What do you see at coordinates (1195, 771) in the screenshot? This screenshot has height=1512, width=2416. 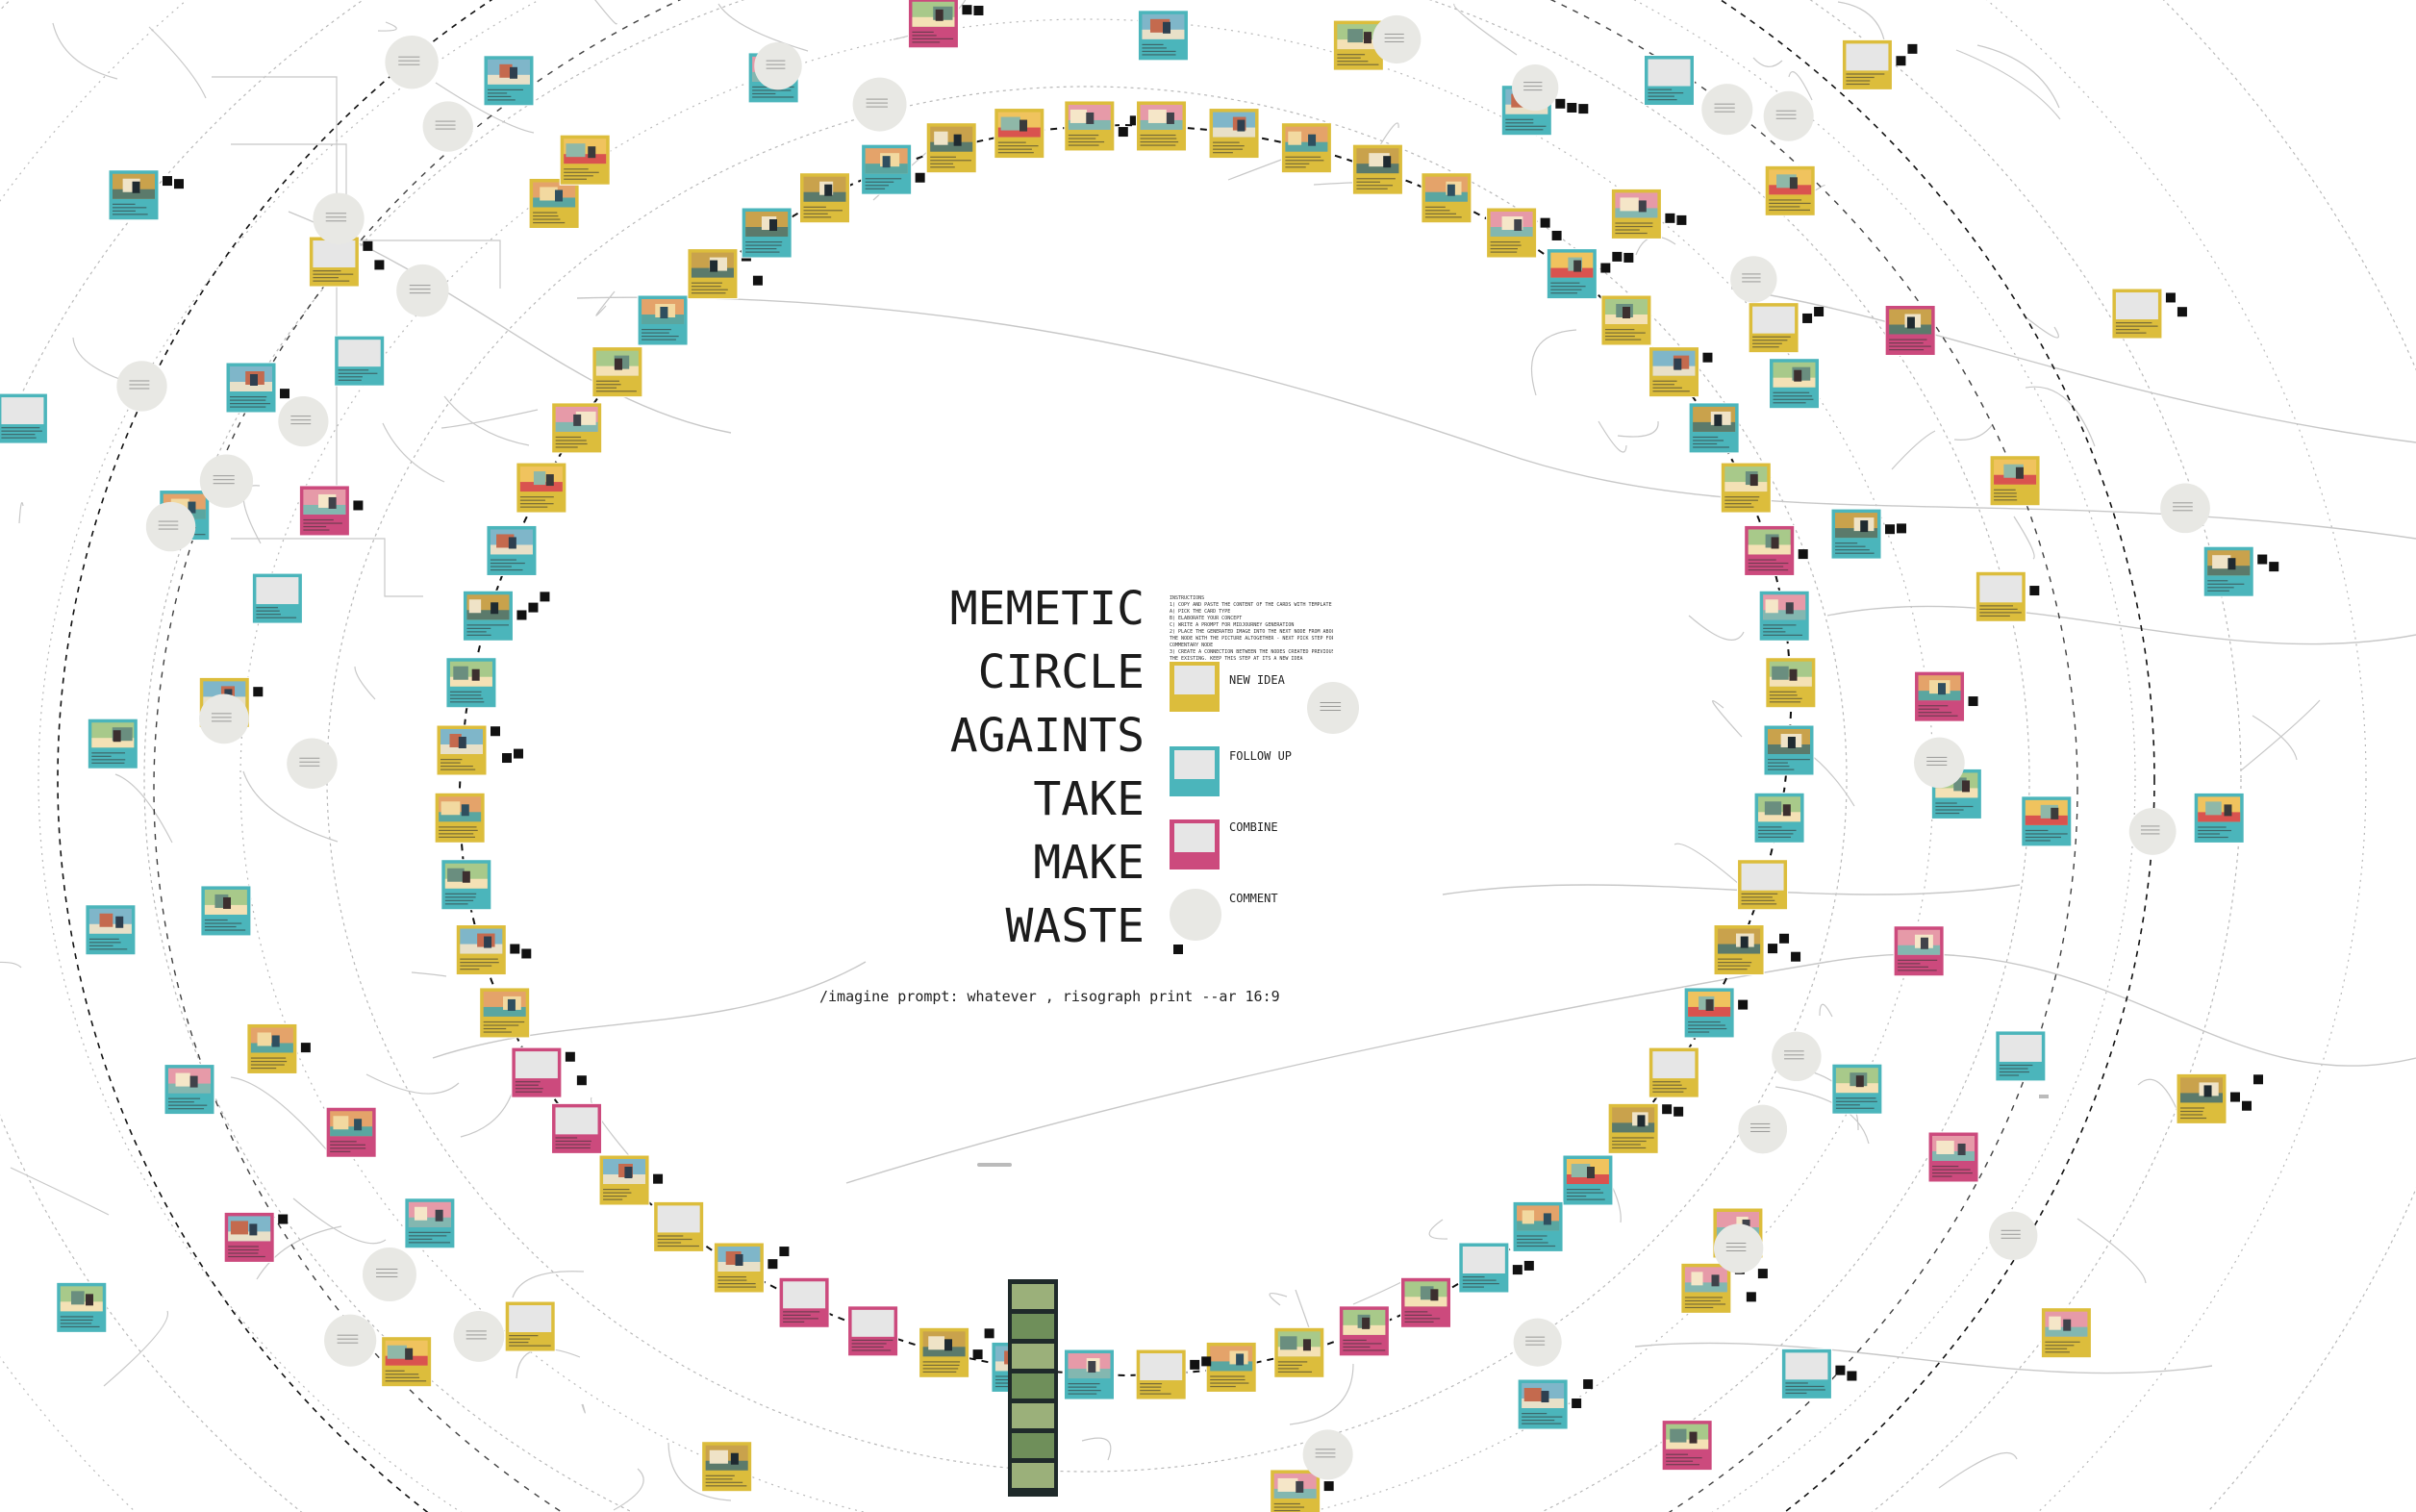 I see `legend-follow-up-card` at bounding box center [1195, 771].